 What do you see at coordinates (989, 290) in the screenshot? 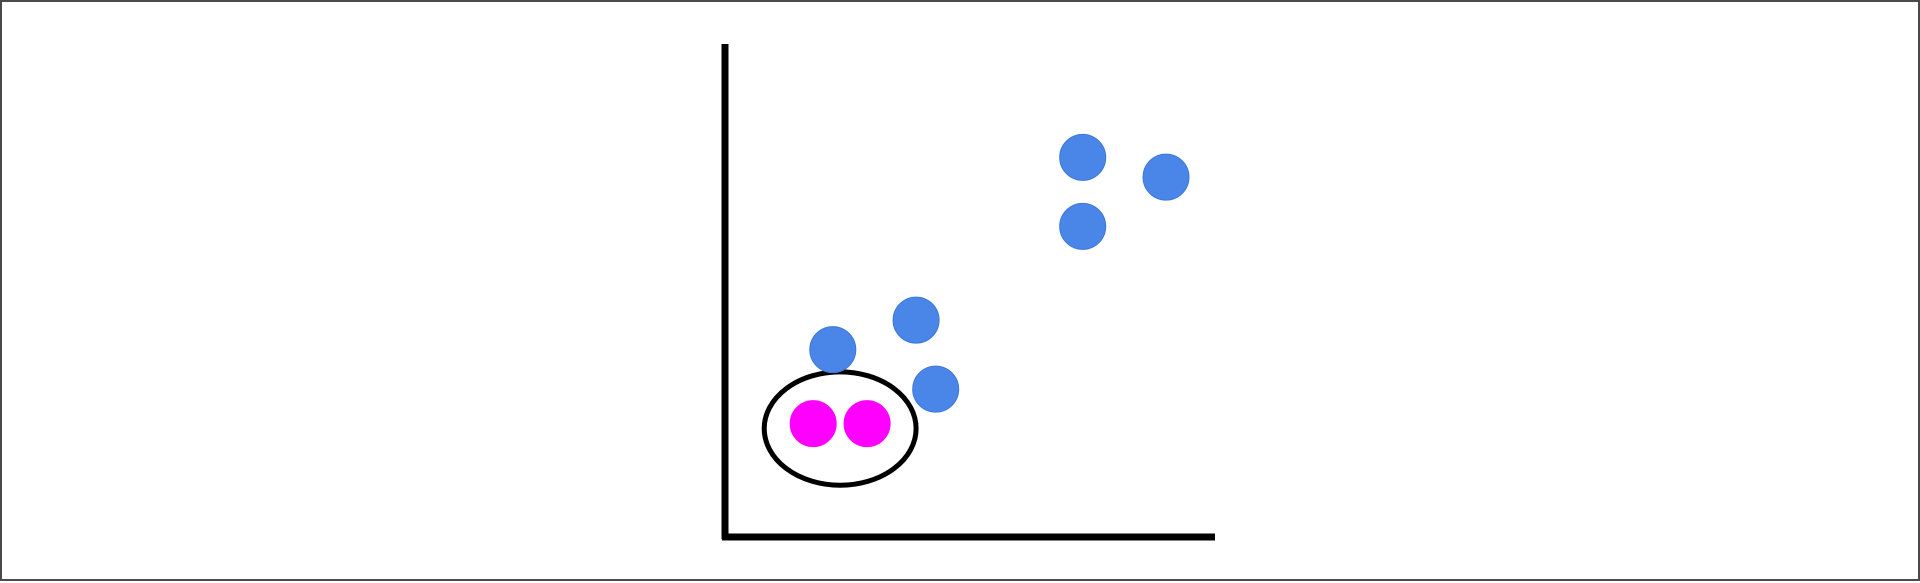
I see `data-points` at bounding box center [989, 290].